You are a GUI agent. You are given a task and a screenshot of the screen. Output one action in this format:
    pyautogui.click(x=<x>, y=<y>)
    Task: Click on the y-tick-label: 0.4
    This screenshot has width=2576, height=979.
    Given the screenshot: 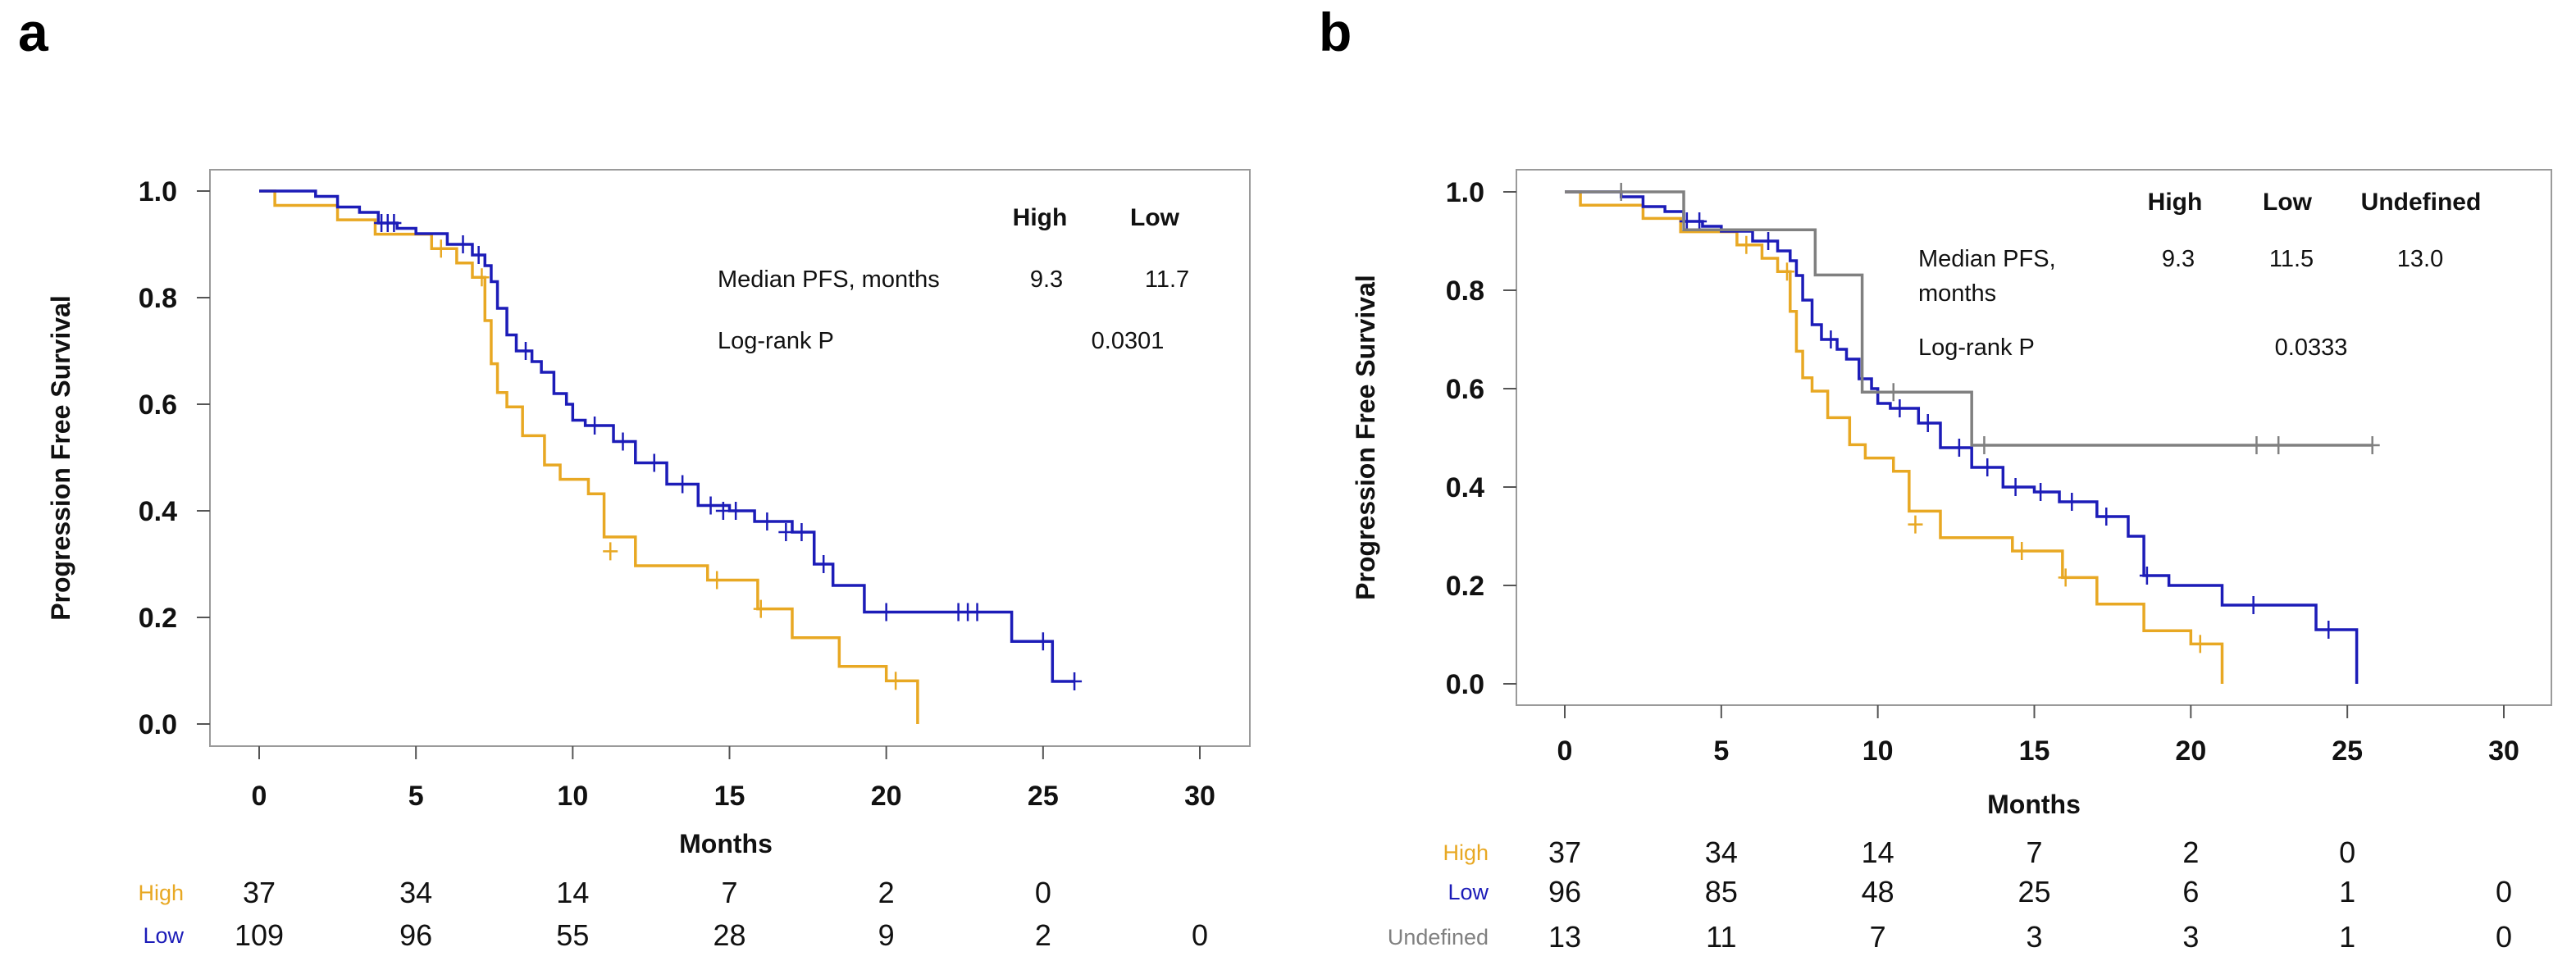 What is the action you would take?
    pyautogui.click(x=1465, y=488)
    